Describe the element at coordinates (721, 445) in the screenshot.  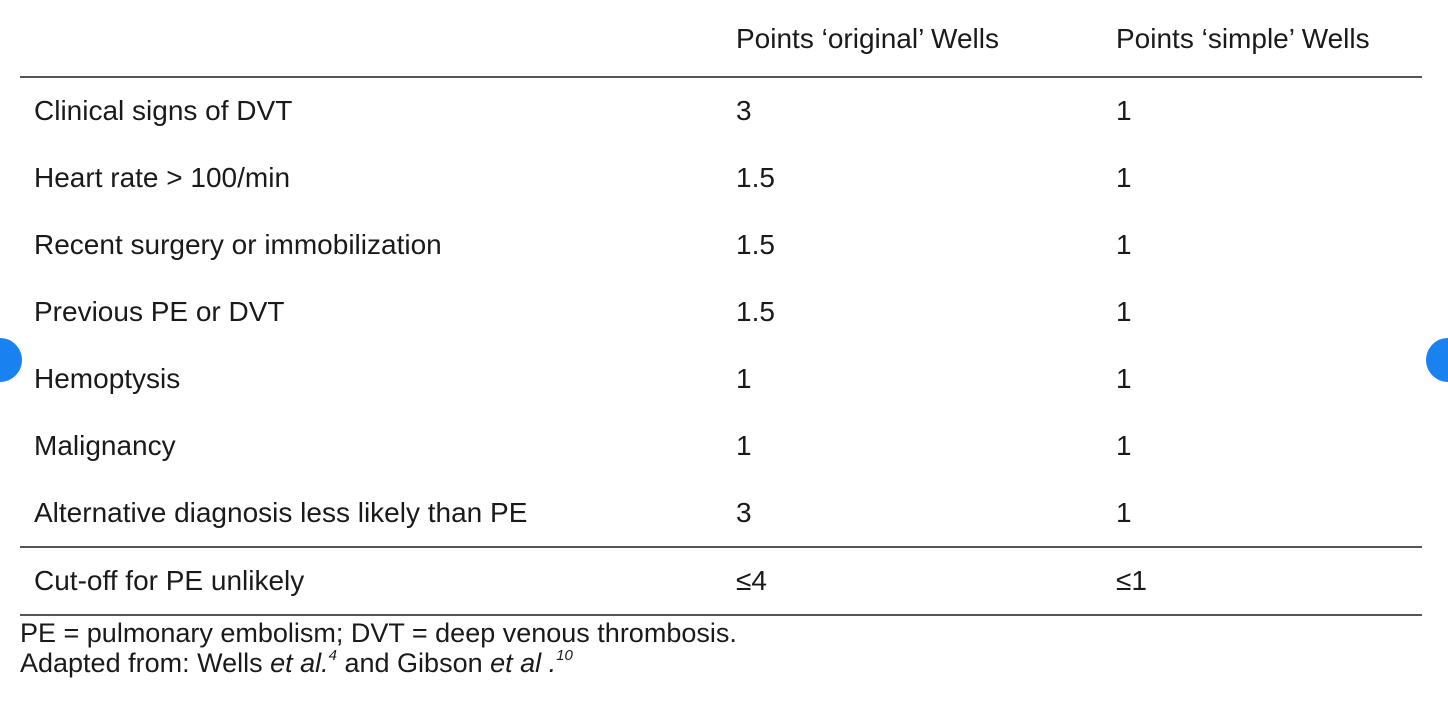
I see `table-row: Malignancy 1 1` at that location.